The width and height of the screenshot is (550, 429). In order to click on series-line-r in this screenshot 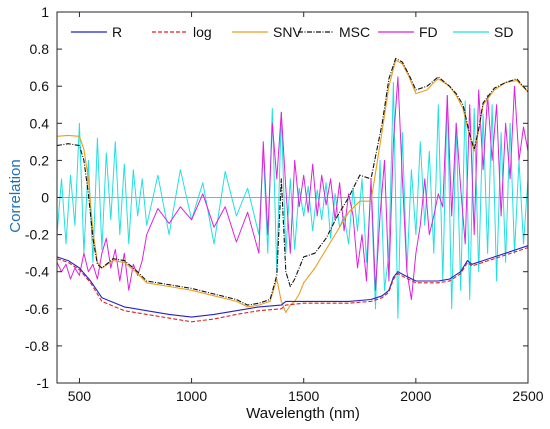, I will do `click(292, 281)`.